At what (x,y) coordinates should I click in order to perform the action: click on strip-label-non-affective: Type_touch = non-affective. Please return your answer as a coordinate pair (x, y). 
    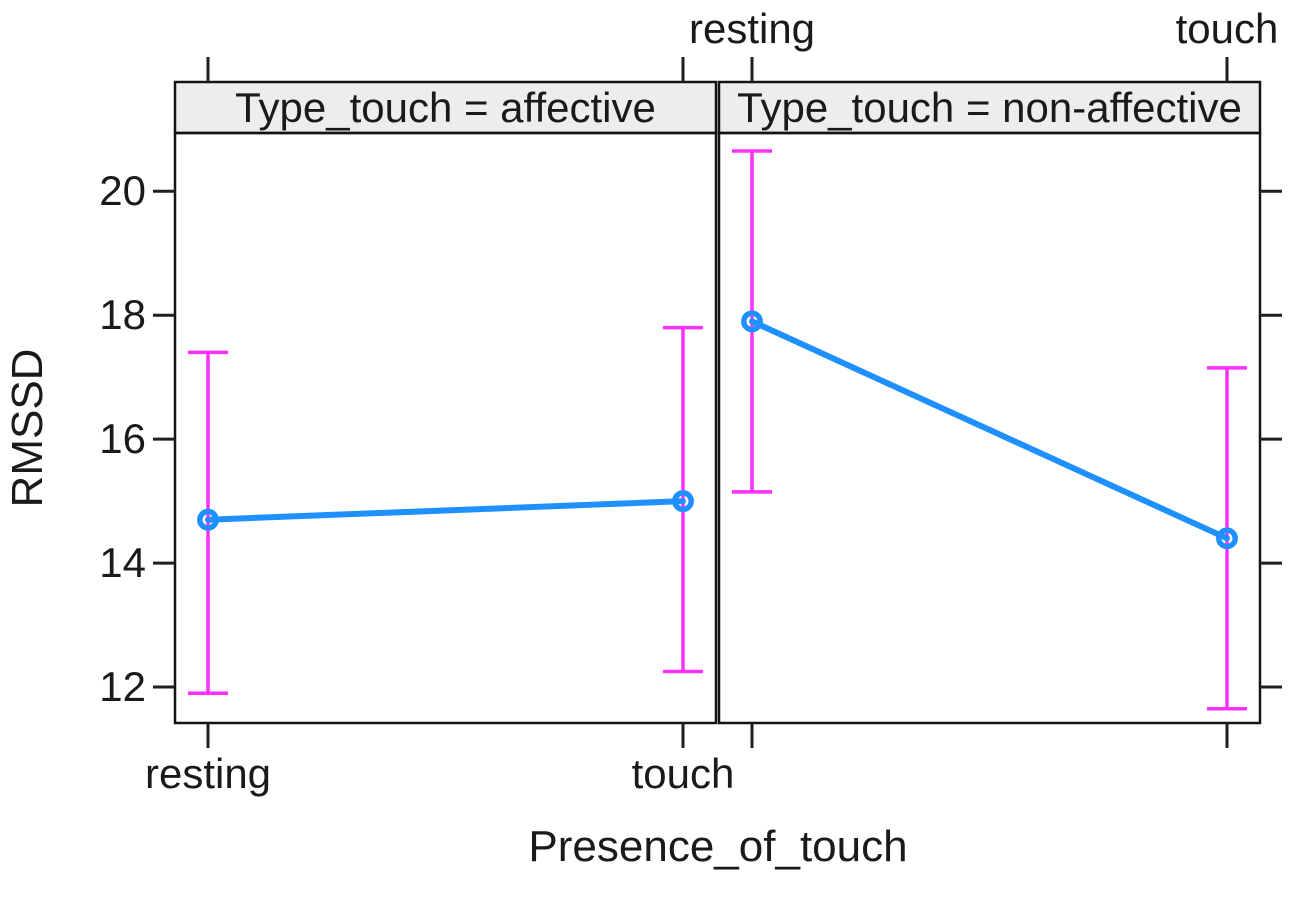
    Looking at the image, I should click on (989, 107).